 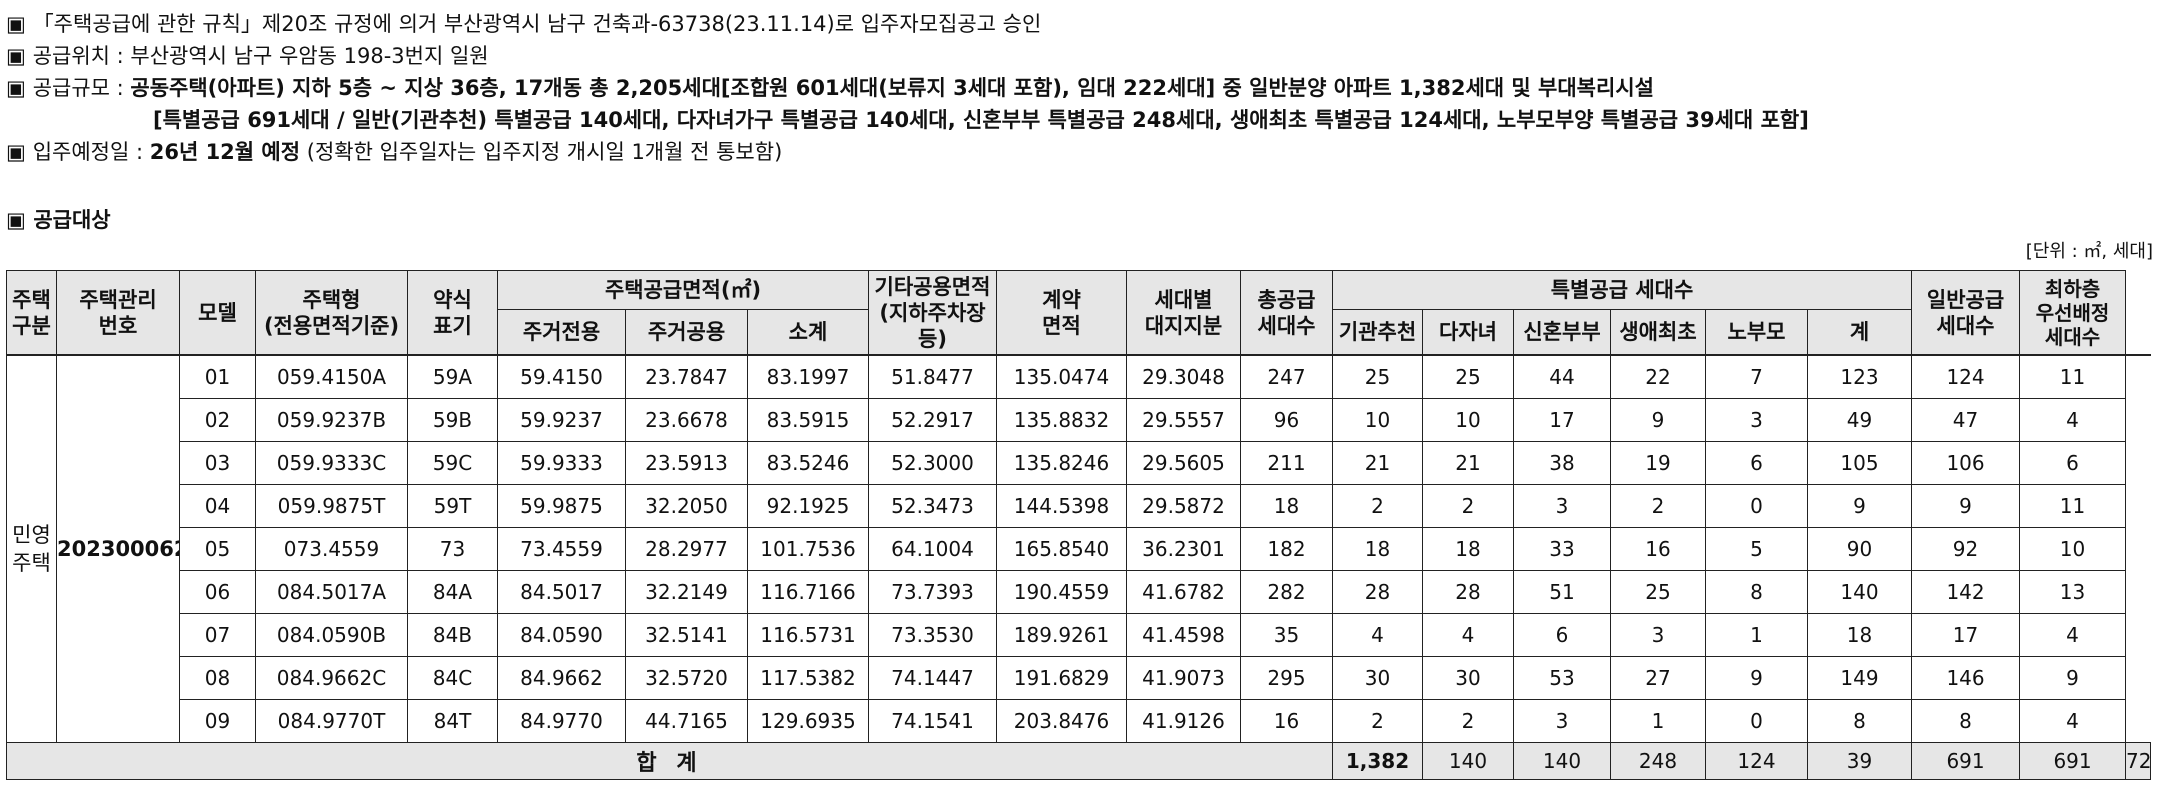 What do you see at coordinates (331, 376) in the screenshot?
I see `cell-form: 059.4150A` at bounding box center [331, 376].